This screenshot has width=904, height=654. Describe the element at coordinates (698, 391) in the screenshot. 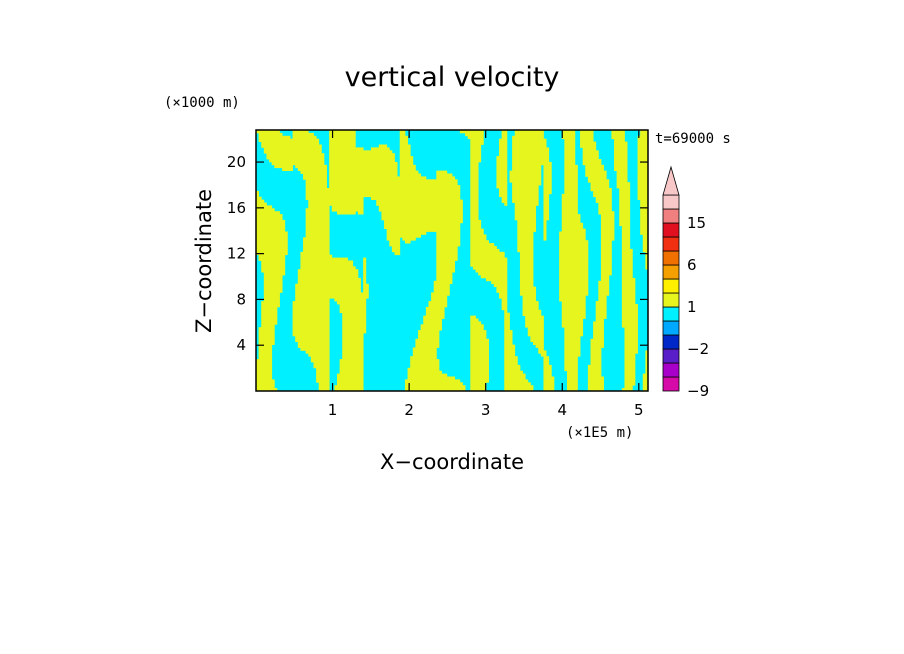

I see `colorbar-label: −9` at that location.